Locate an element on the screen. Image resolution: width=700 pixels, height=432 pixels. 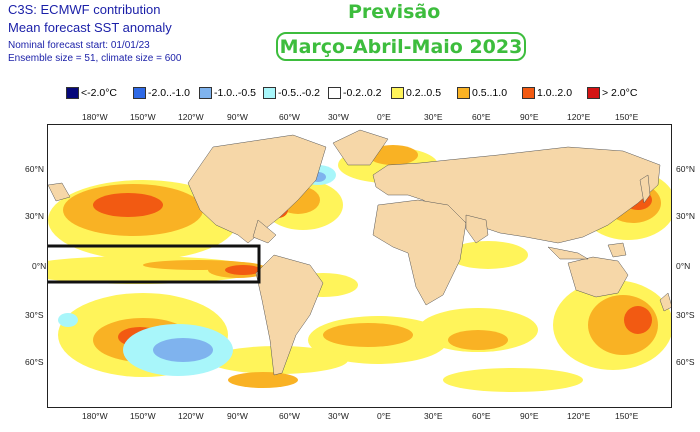
legend-label: -0.2..0.2 is located at coordinates (362, 93).